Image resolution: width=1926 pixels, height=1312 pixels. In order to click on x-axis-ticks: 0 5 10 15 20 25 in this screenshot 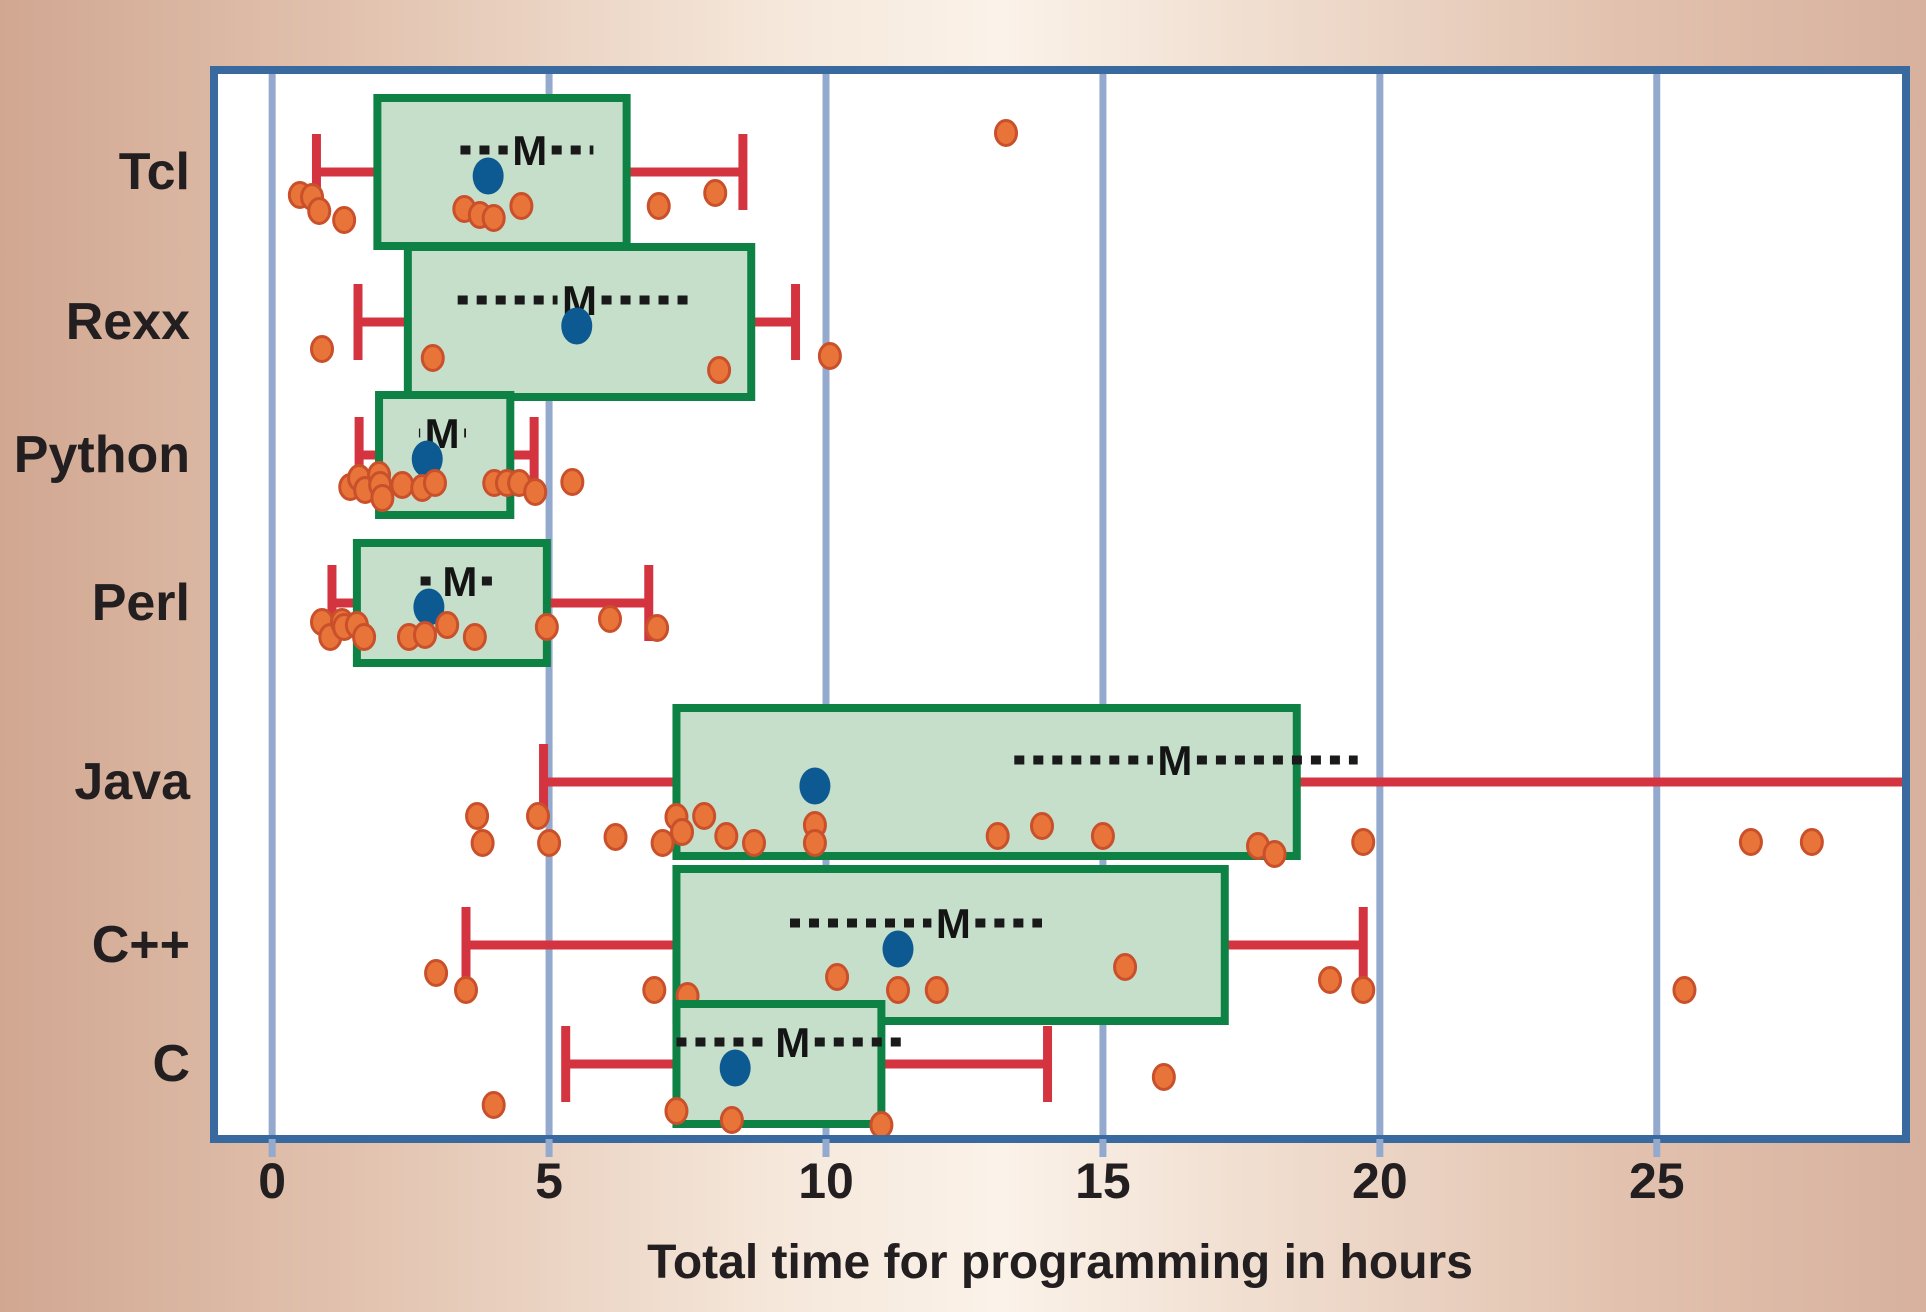, I will do `click(971, 1174)`.